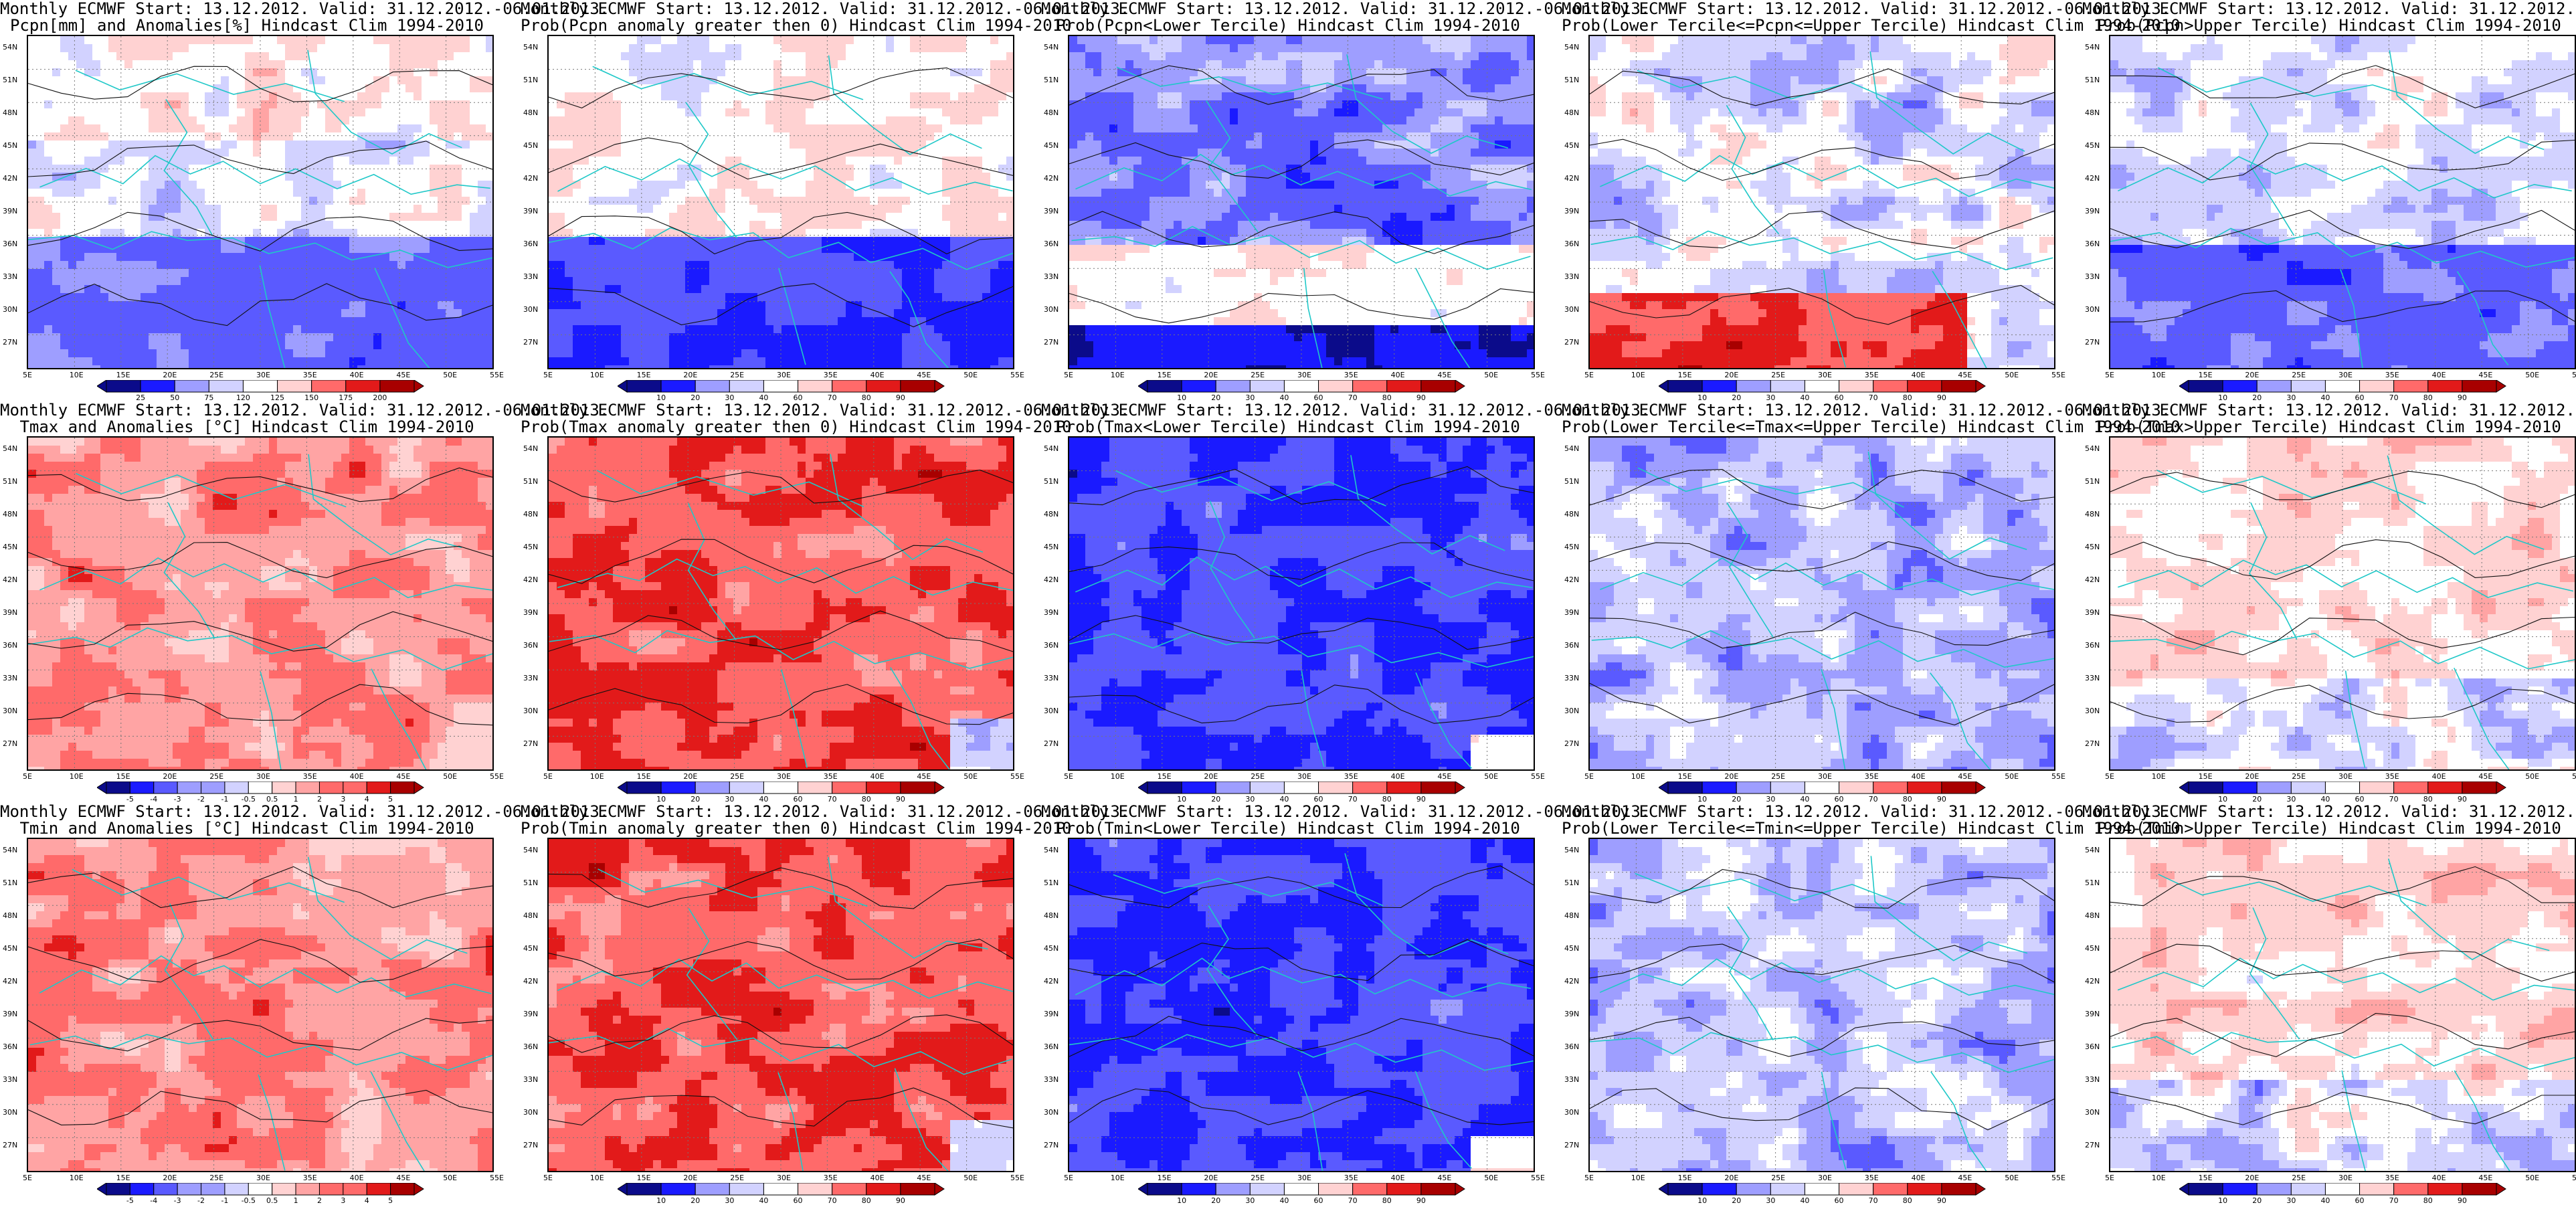 Image resolution: width=2576 pixels, height=1205 pixels. Describe the element at coordinates (1387, 1200) in the screenshot. I see `colorbar-tick: 80` at that location.